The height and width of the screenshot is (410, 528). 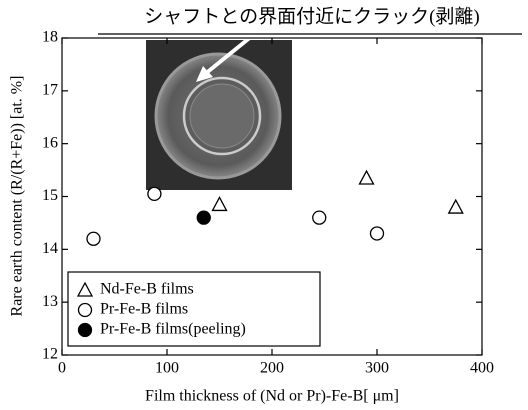 I want to click on x-tick-label: 400, so click(x=482, y=368).